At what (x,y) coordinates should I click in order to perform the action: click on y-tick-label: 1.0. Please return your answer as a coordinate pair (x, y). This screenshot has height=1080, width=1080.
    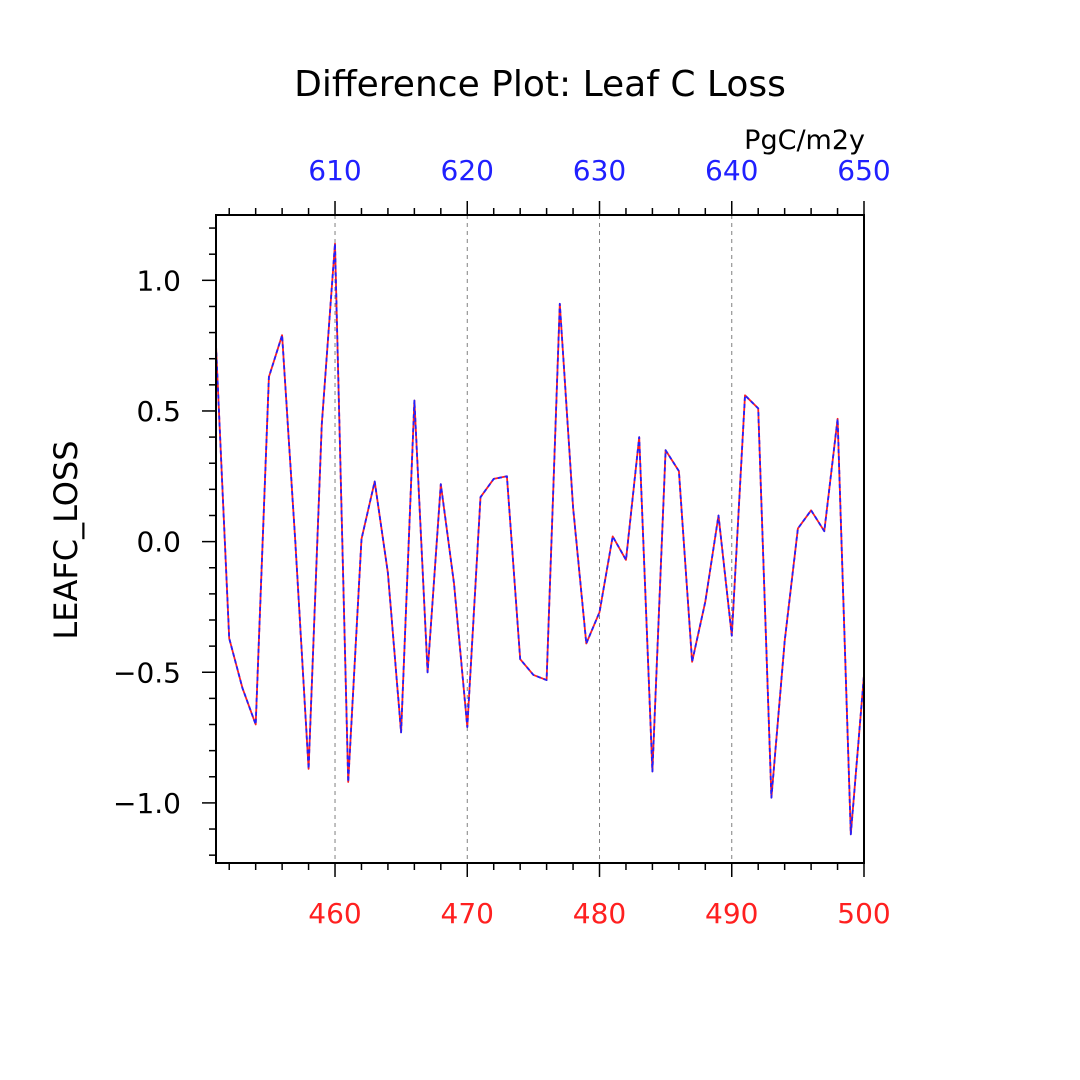
    Looking at the image, I should click on (158, 280).